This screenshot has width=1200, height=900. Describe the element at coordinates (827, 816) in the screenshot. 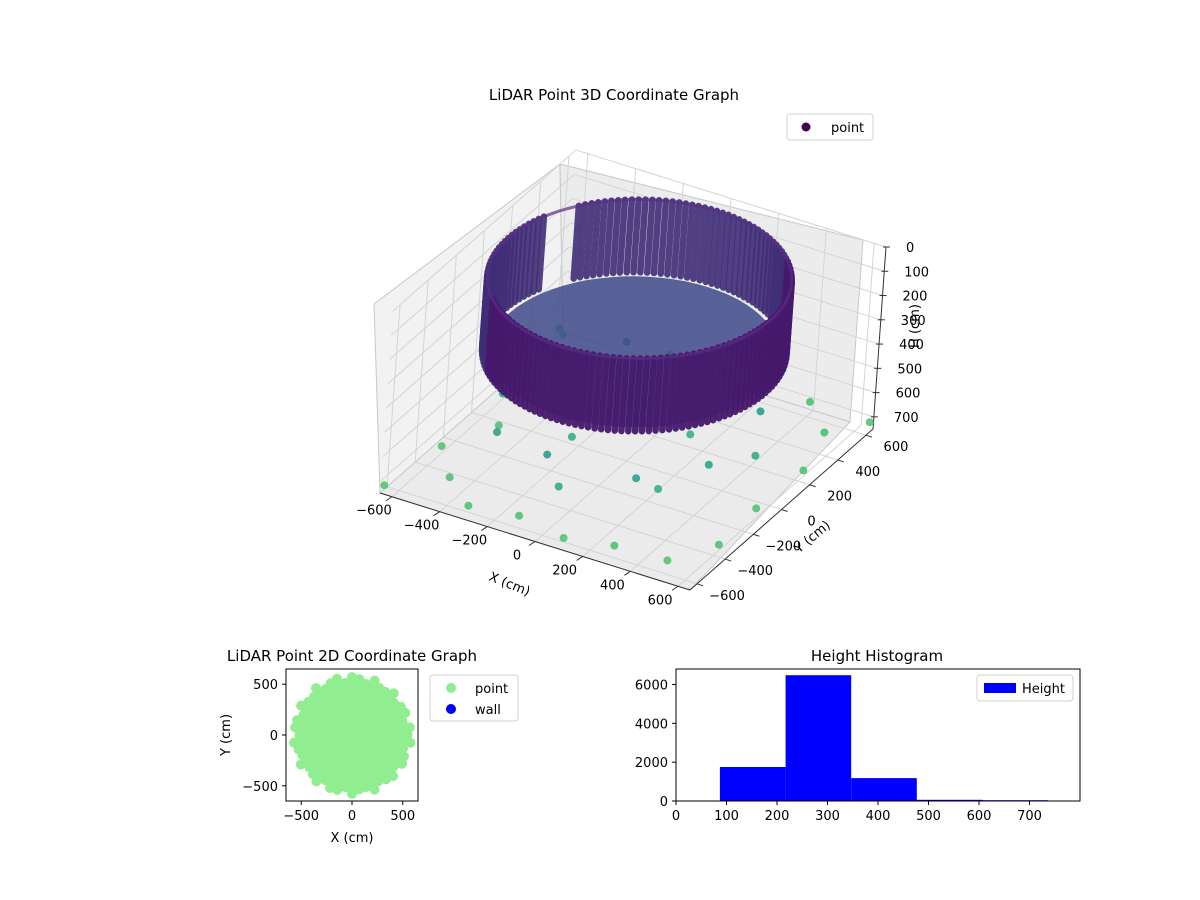

I see `x-tick-label-hist-3: 300` at that location.